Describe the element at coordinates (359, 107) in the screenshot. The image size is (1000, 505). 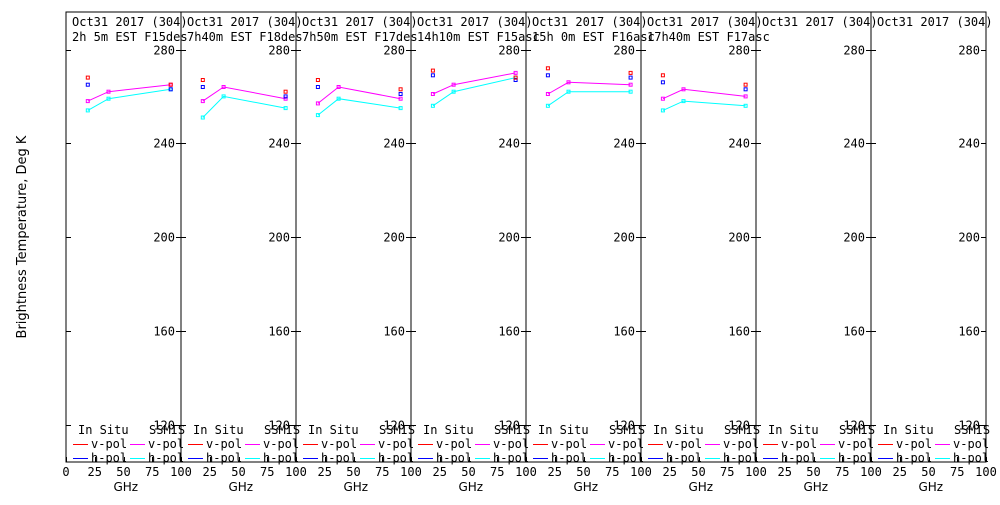
I see `panel-3-ssmis-hpol-line` at that location.